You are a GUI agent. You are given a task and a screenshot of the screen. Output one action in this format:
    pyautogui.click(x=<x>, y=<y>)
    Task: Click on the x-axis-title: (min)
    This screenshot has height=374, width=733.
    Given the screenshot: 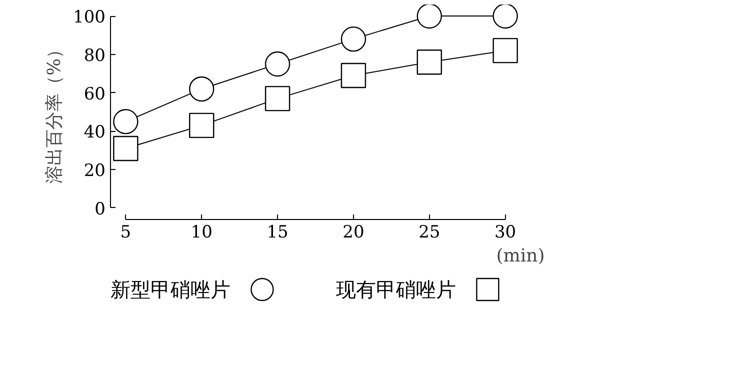 What is the action you would take?
    pyautogui.click(x=520, y=256)
    